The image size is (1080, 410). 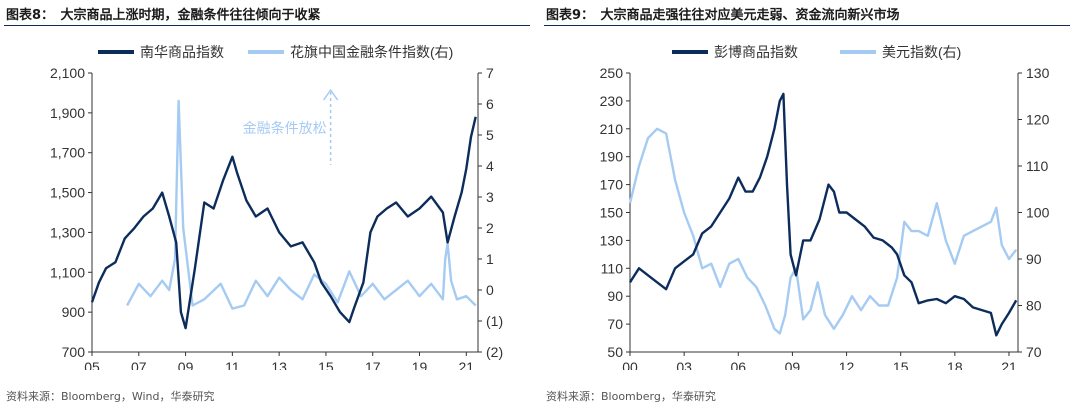 I want to click on y-left-tick-label: 250, so click(x=612, y=73).